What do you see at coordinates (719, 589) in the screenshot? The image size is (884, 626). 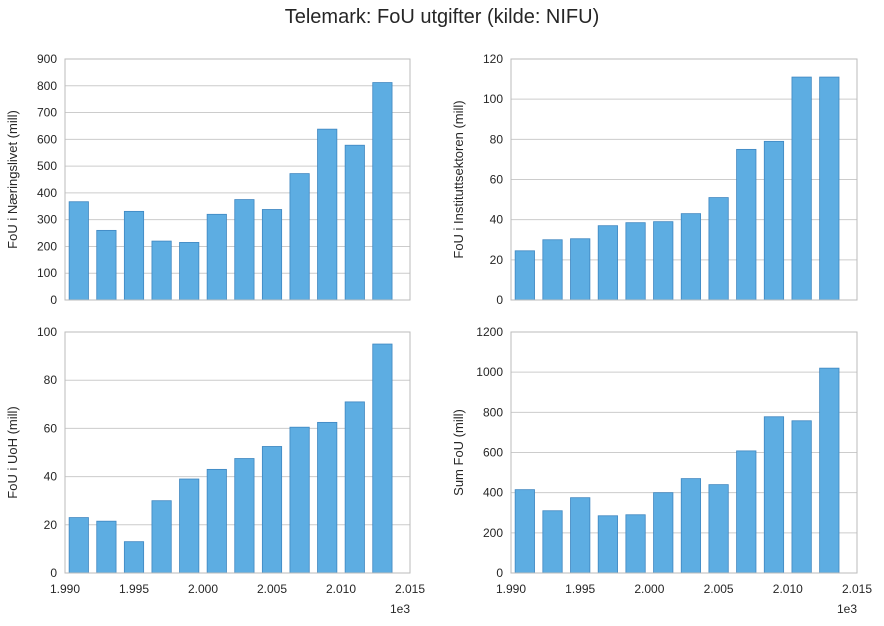 I see `x-tick-label: 2.005` at bounding box center [719, 589].